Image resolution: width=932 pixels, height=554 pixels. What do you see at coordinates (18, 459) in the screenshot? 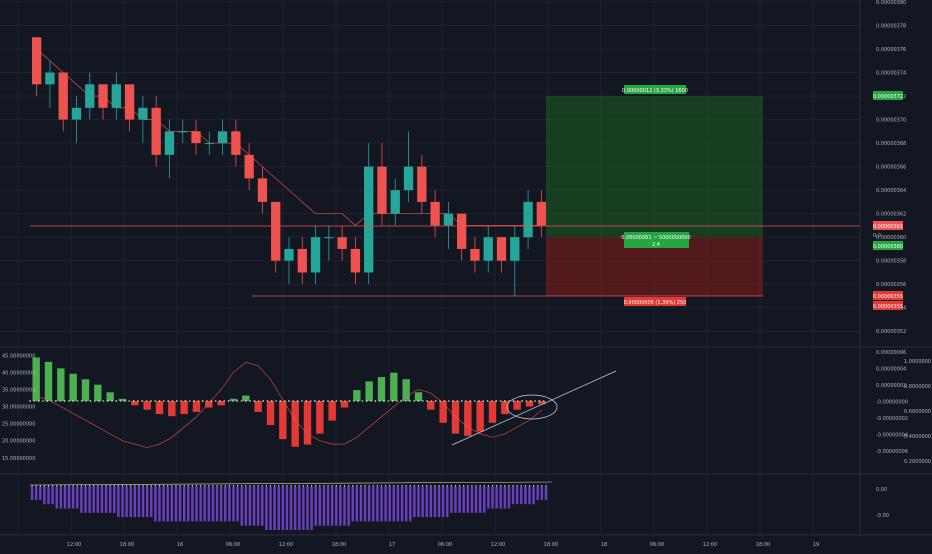
I see `oscillator-left-tick: 15.00000000` at bounding box center [18, 459].